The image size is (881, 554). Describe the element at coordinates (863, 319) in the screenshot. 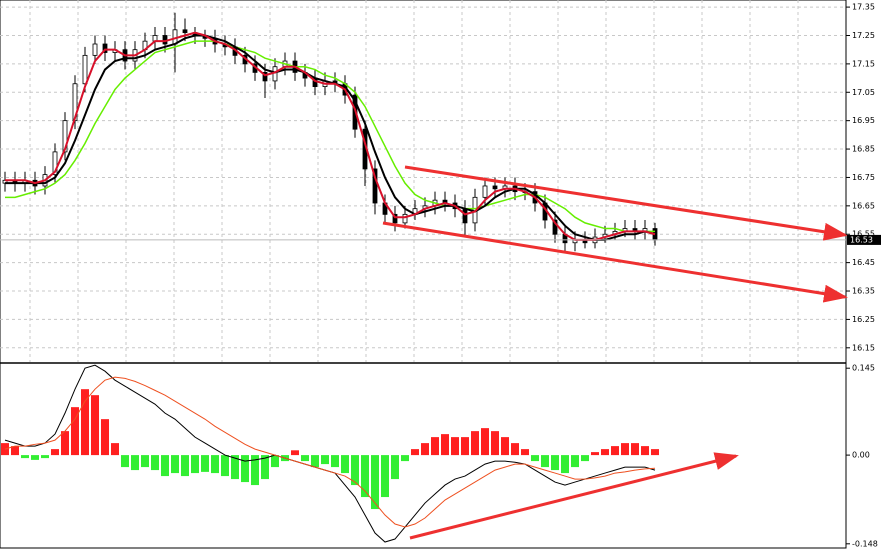

I see `y-tick-label: 16.25` at that location.